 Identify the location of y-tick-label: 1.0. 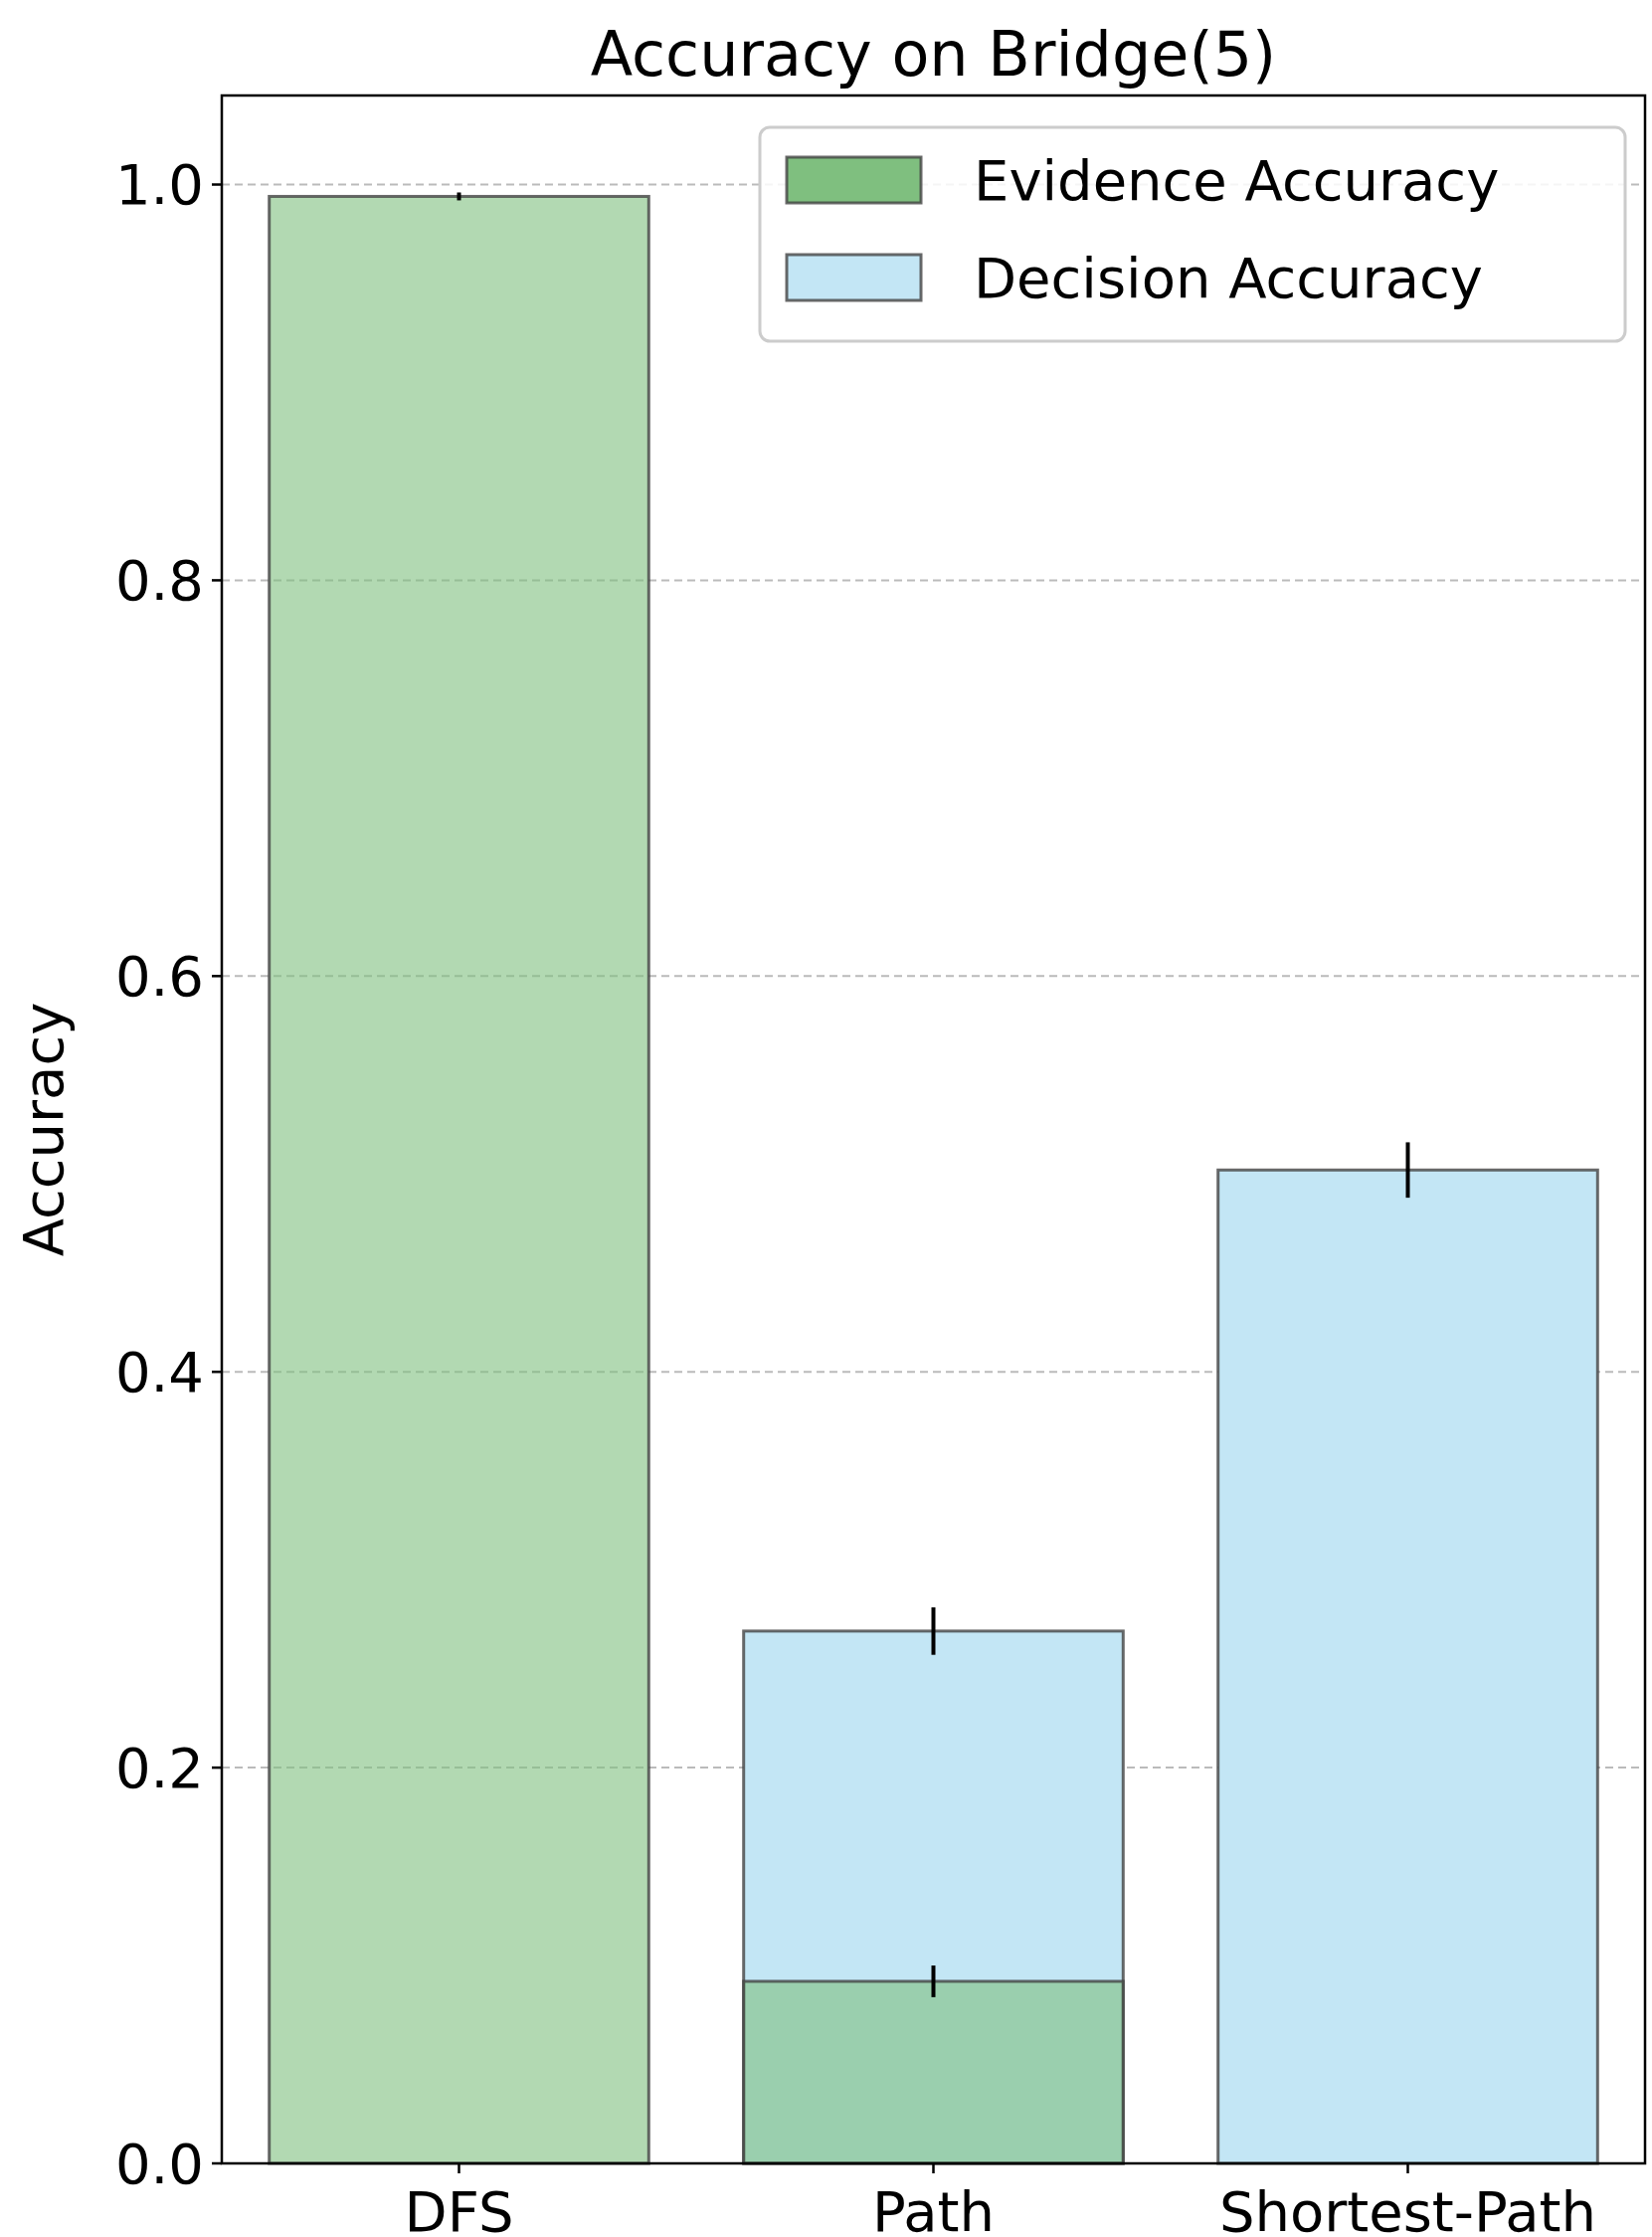
(159, 185).